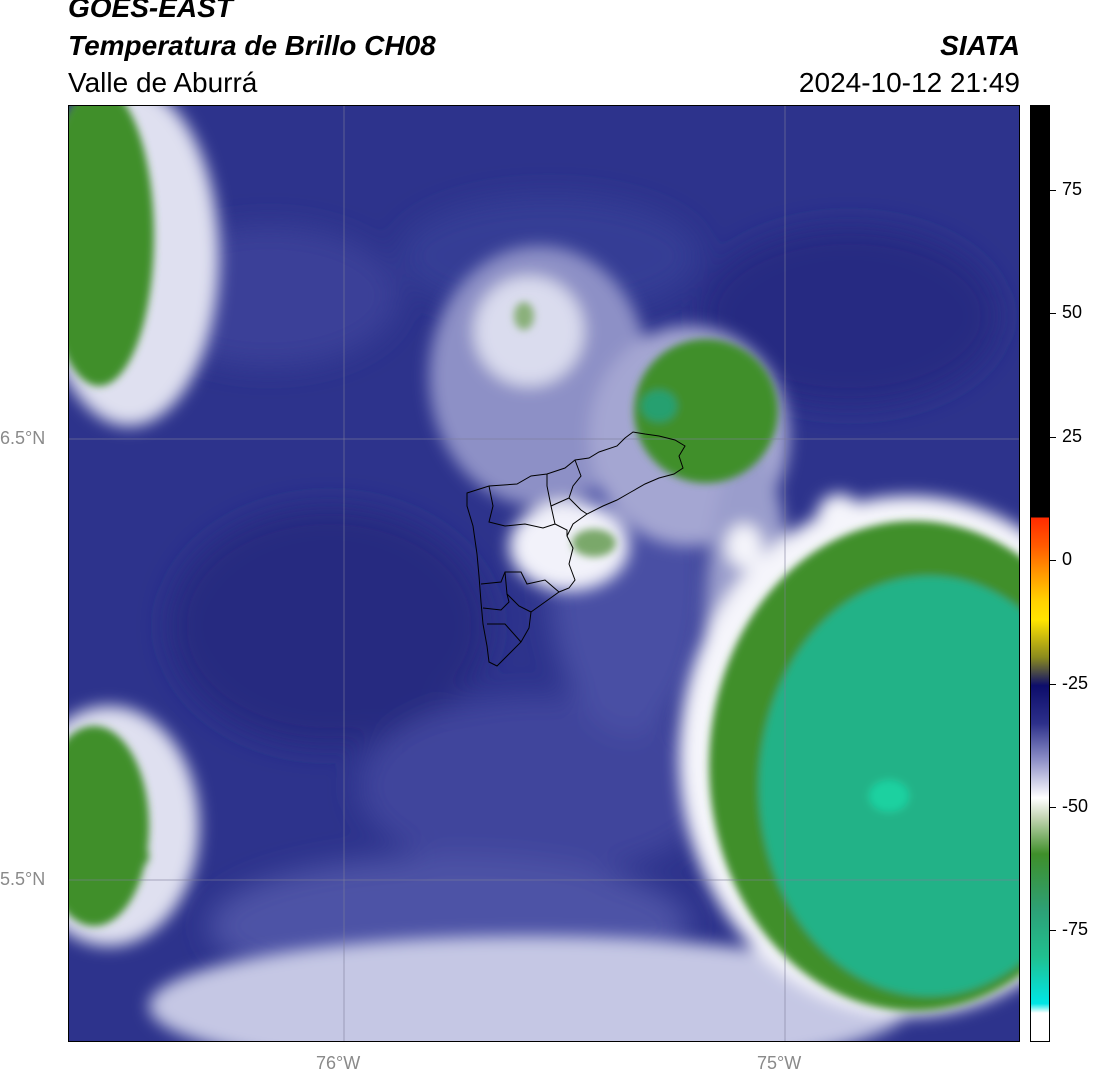 The image size is (1094, 1078). Describe the element at coordinates (1040, 573) in the screenshot. I see `colorbar` at that location.